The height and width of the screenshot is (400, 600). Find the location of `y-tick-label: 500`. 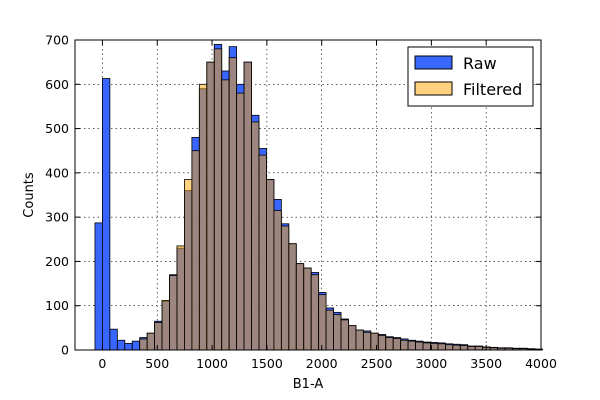

y-tick-label: 500 is located at coordinates (57, 128).